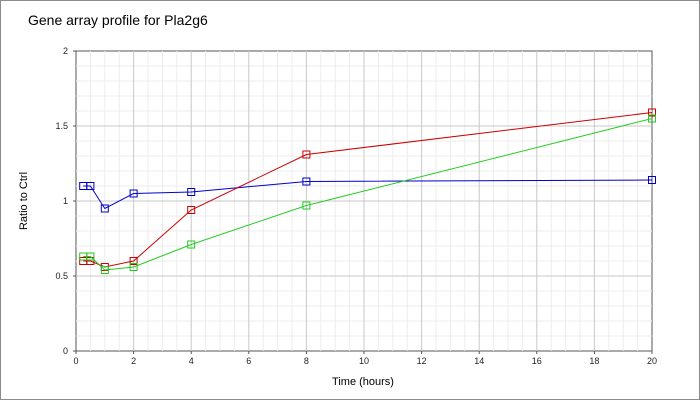 This screenshot has width=700, height=400. What do you see at coordinates (65, 51) in the screenshot?
I see `y-tick-label: 2` at bounding box center [65, 51].